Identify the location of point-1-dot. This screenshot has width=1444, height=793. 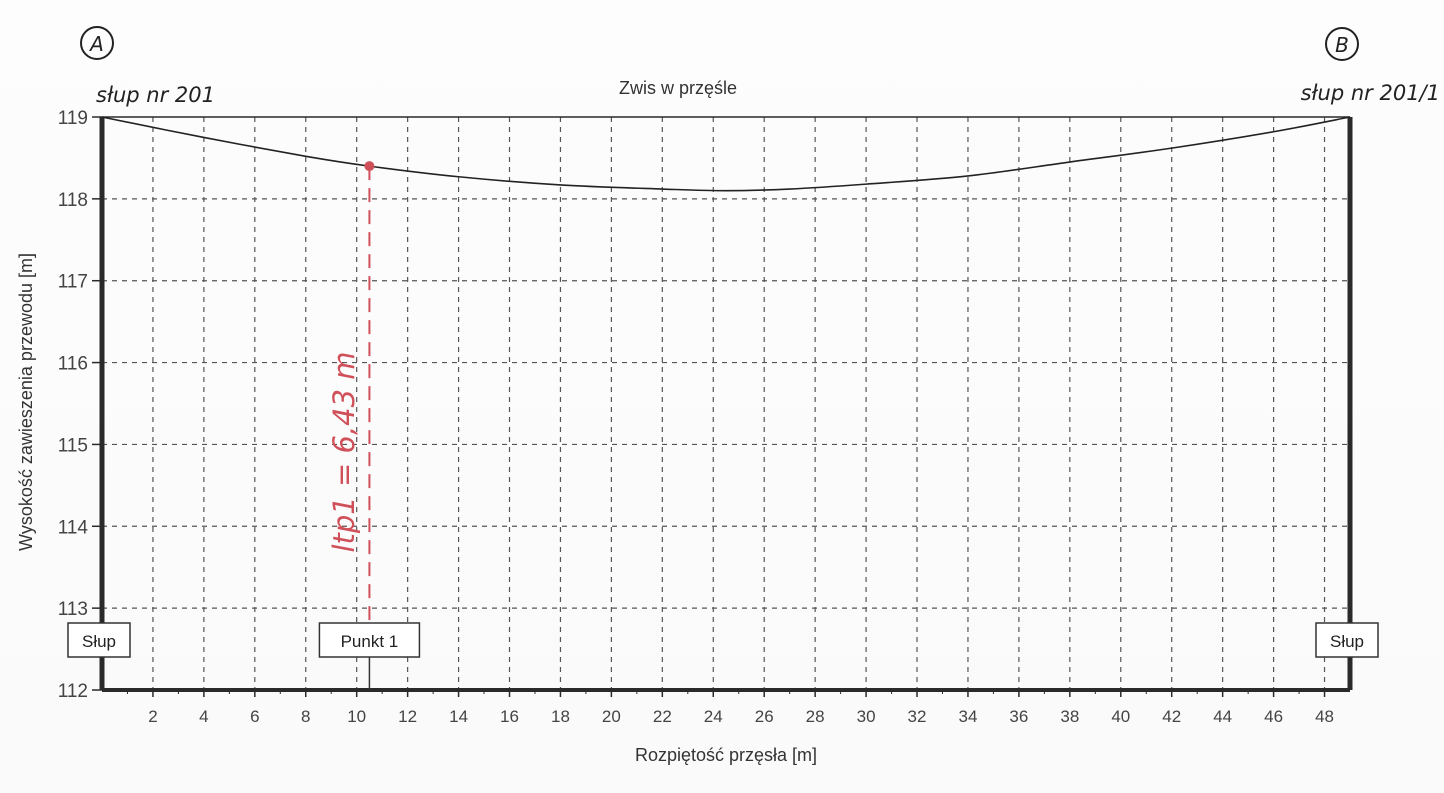
(369, 166).